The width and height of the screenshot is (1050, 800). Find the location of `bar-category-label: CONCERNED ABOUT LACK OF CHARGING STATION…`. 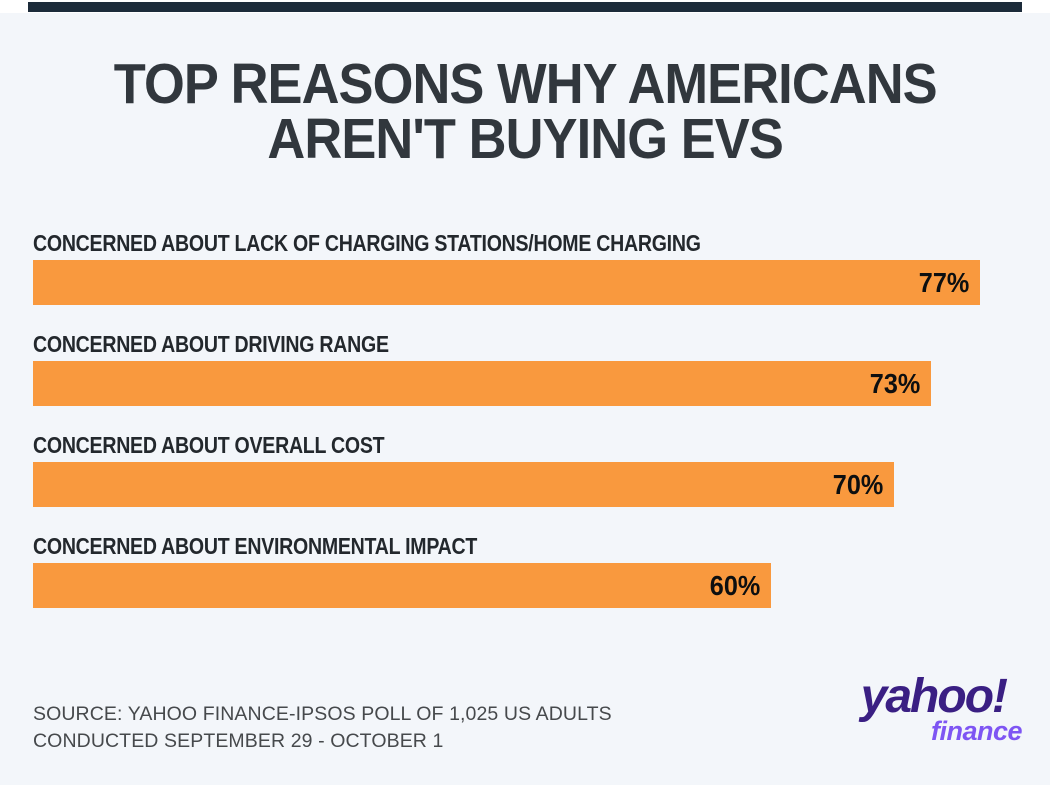

bar-category-label: CONCERNED ABOUT LACK OF CHARGING STATION… is located at coordinates (527, 243).